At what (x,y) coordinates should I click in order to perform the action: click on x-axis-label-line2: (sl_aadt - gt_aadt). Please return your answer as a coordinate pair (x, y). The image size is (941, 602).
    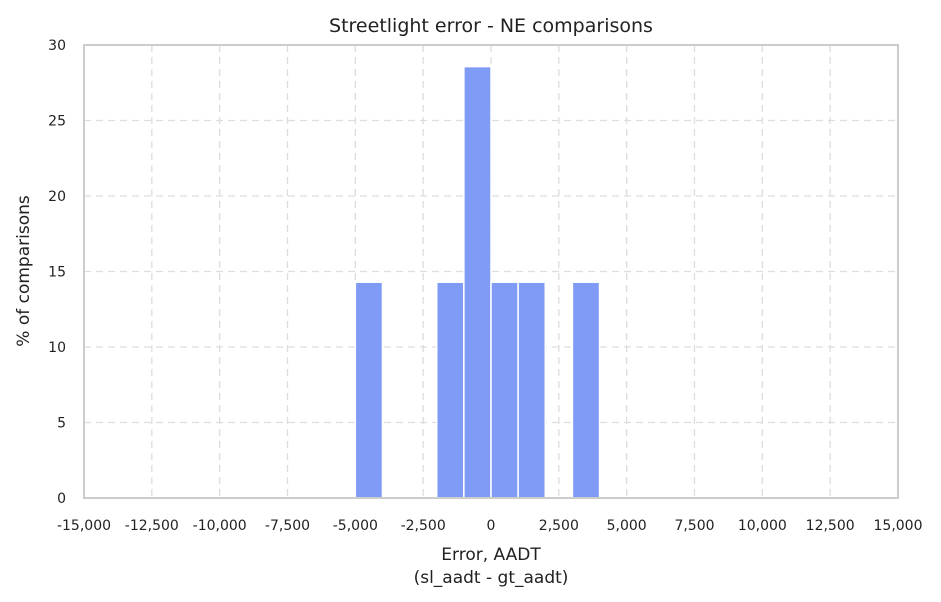
    Looking at the image, I should click on (491, 578).